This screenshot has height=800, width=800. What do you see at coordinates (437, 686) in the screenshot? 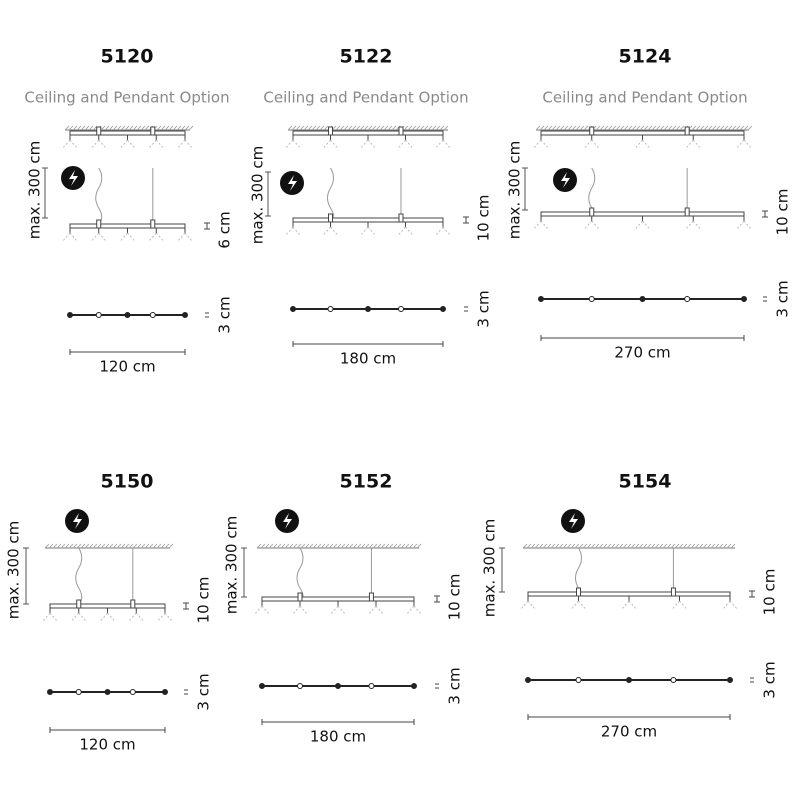
I see `depth-mark` at bounding box center [437, 686].